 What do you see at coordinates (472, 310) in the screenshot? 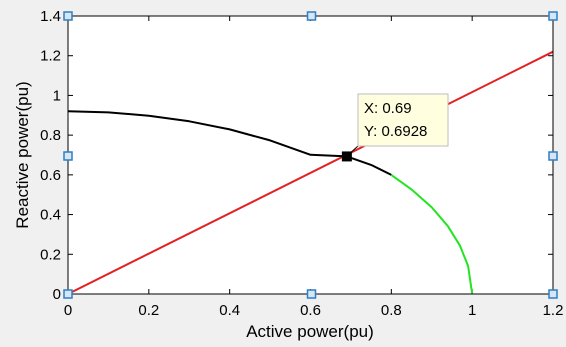
I see `x-tick-label: 1` at bounding box center [472, 310].